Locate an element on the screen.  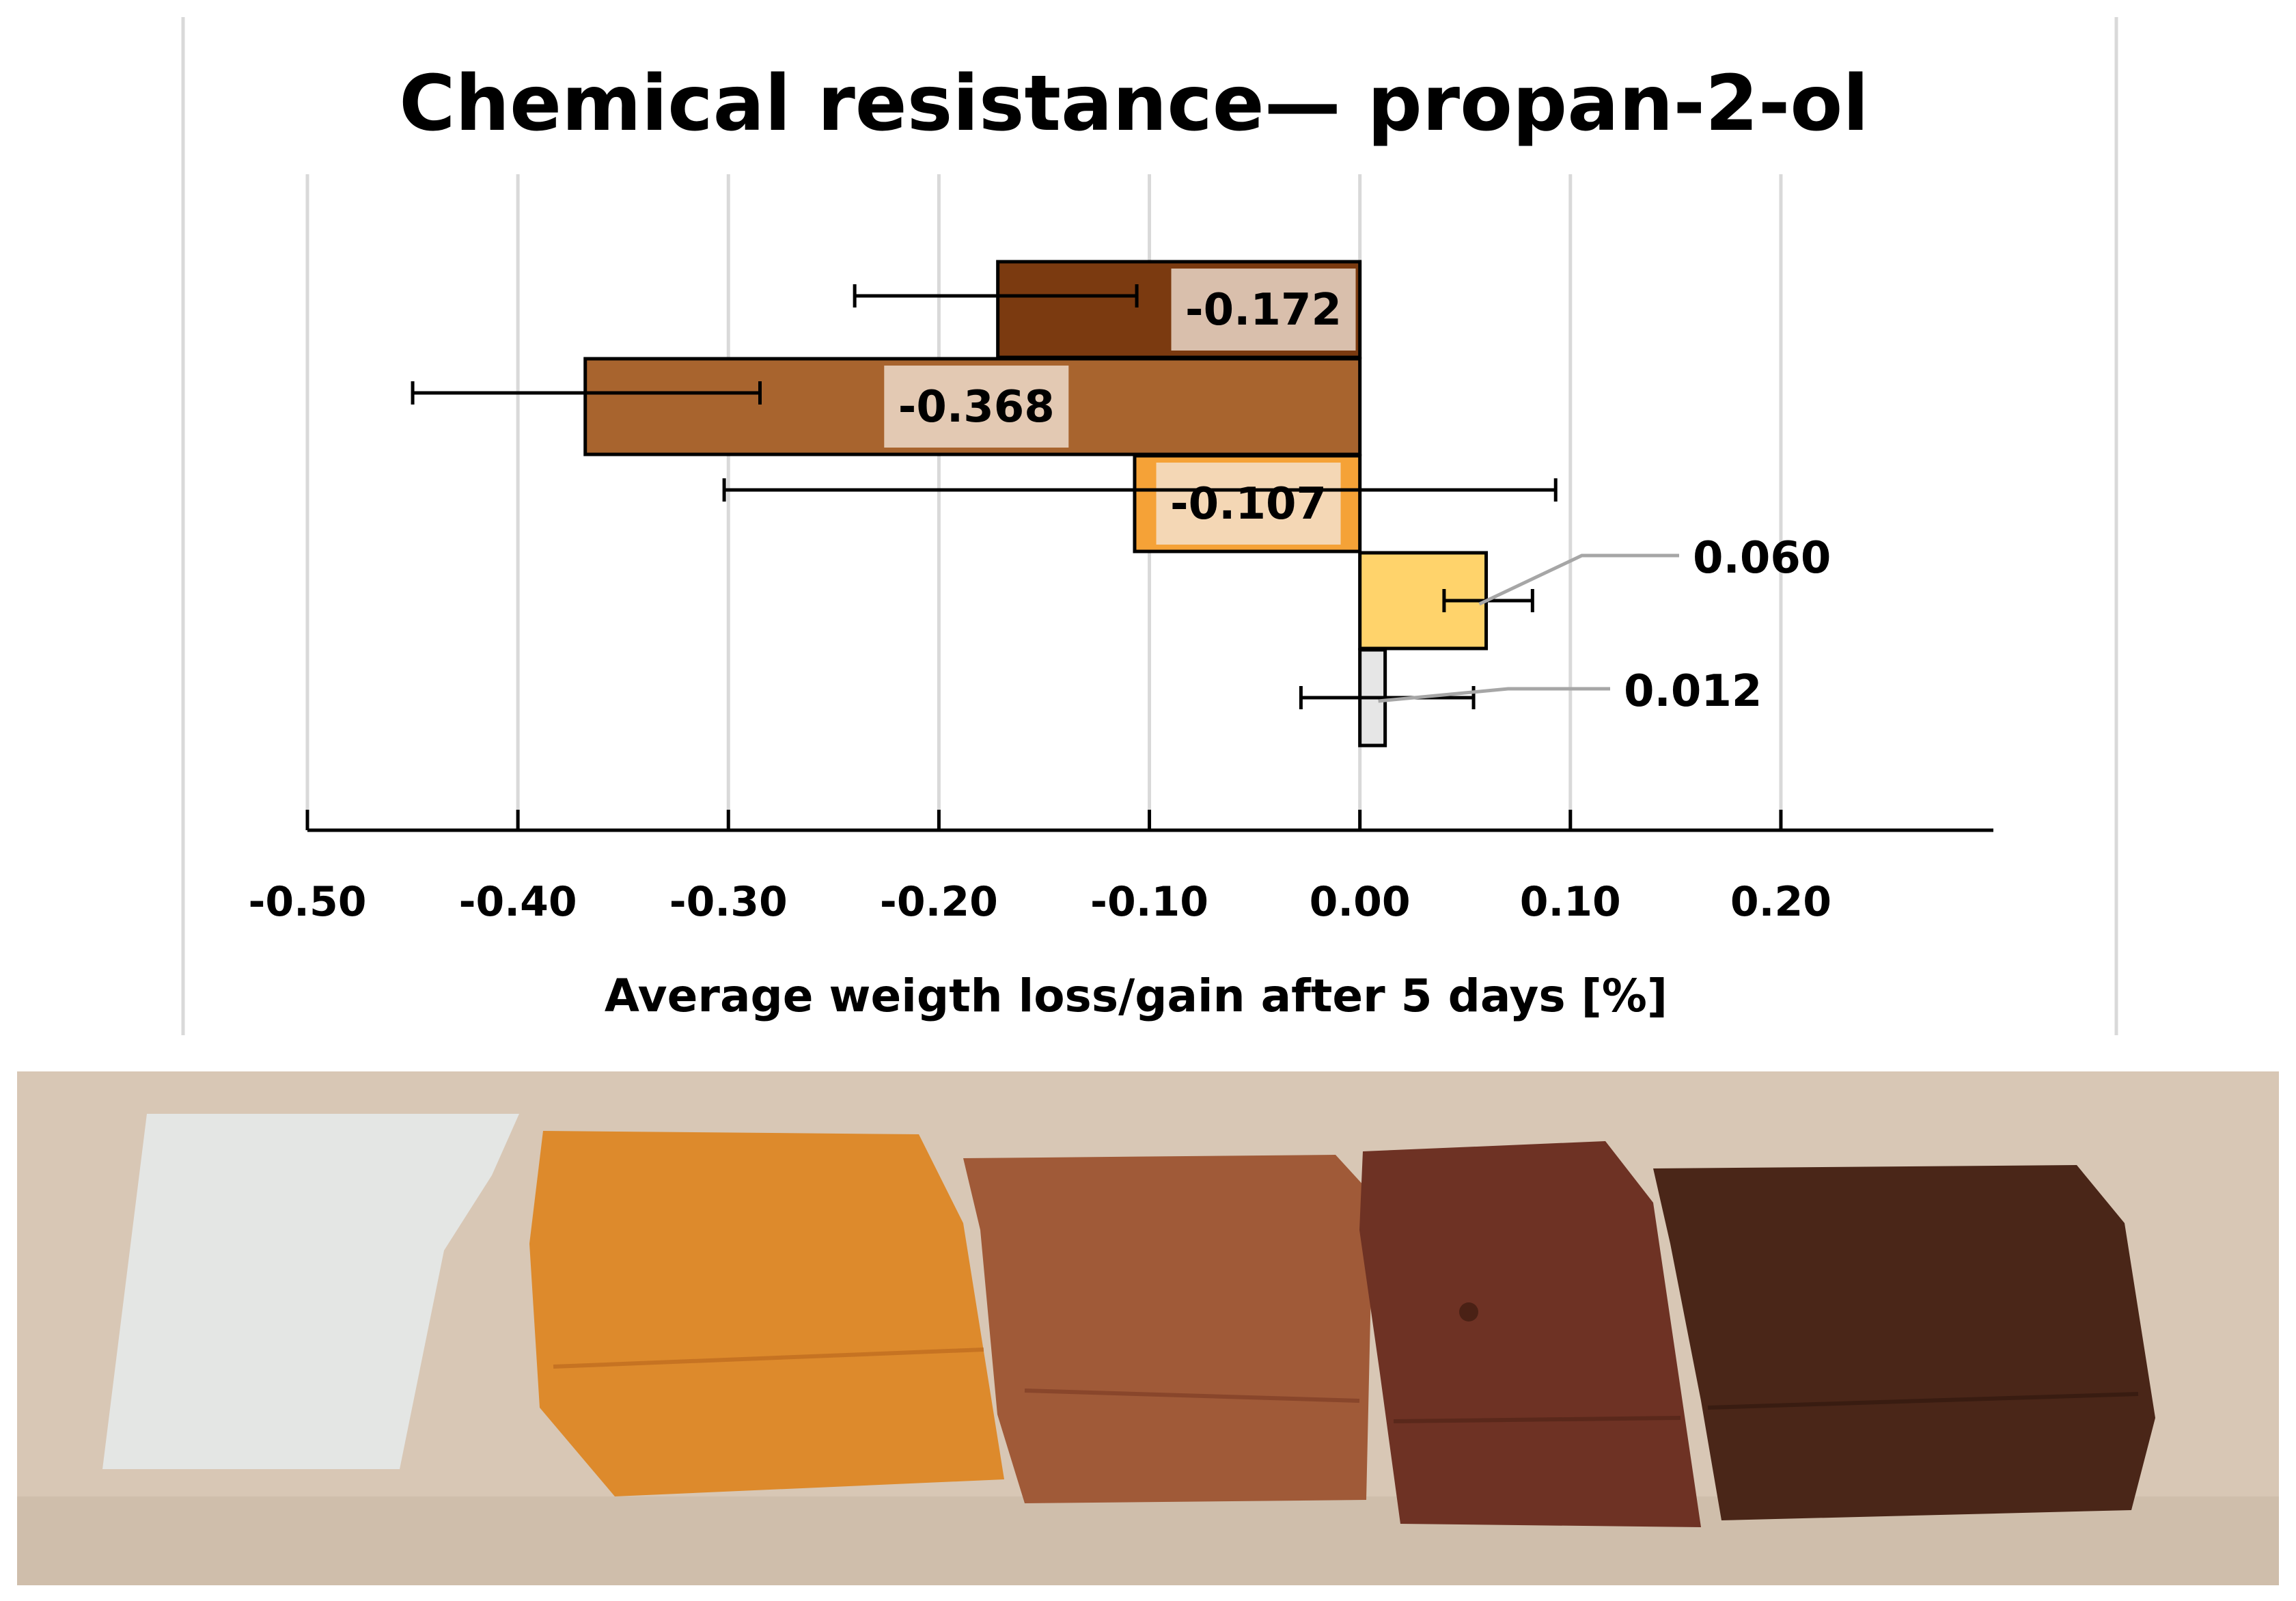
block-2-seam is located at coordinates (768, 1358).